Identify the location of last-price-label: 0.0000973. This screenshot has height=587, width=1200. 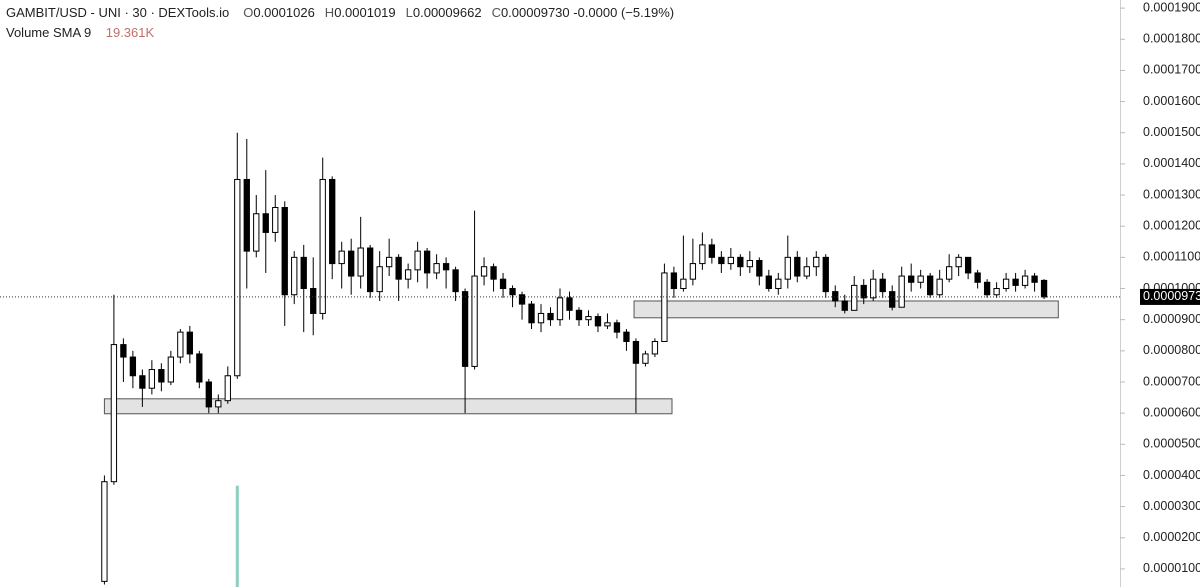
(1171, 296).